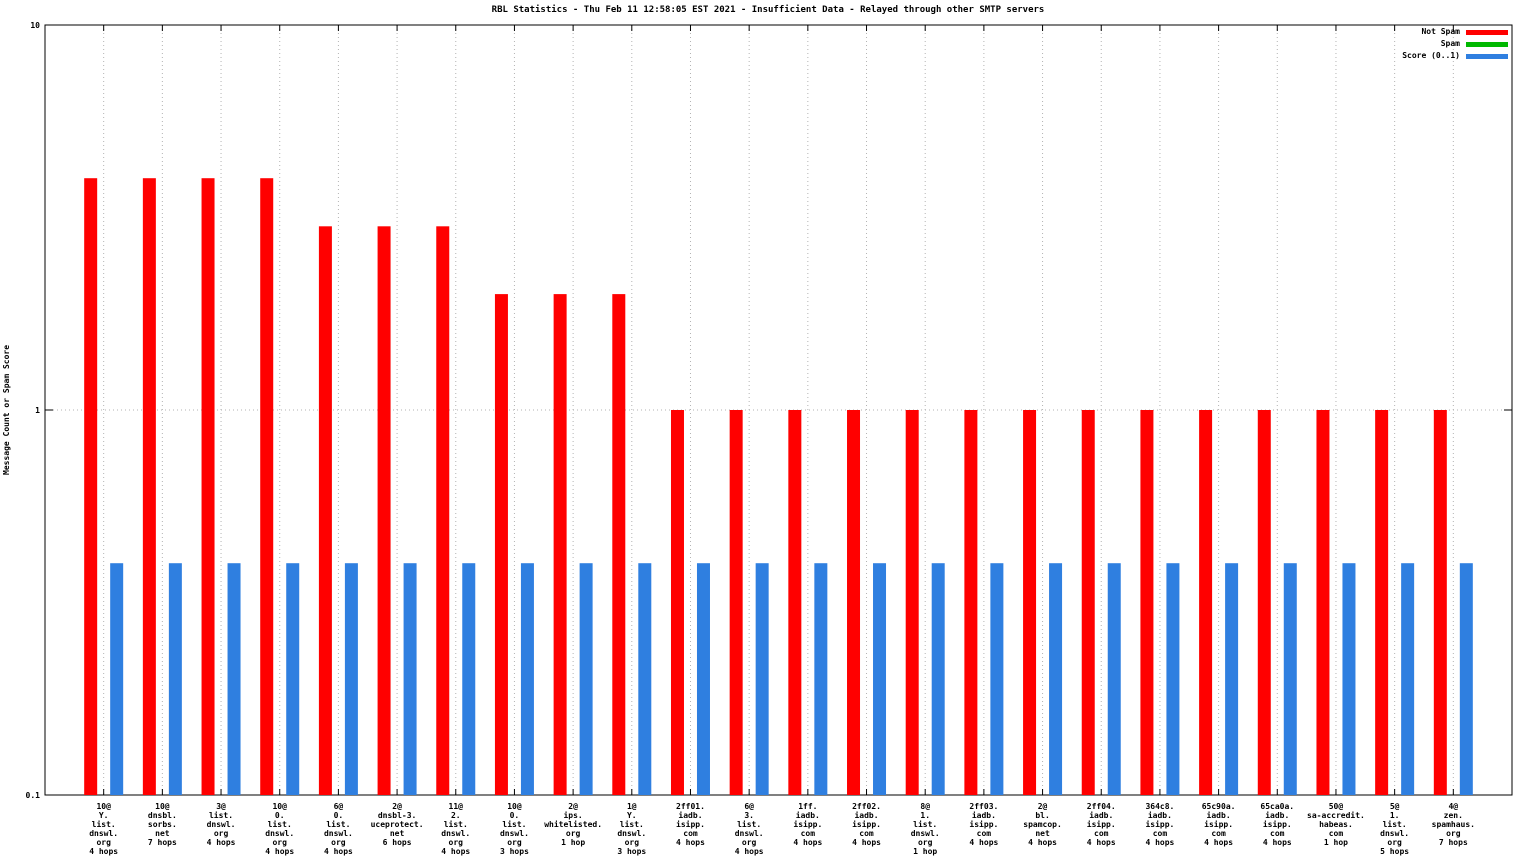 Image resolution: width=1536 pixels, height=864 pixels. Describe the element at coordinates (749, 829) in the screenshot. I see `x-tick-label: 6@ 3. list. dnswl. org 4 hops` at that location.